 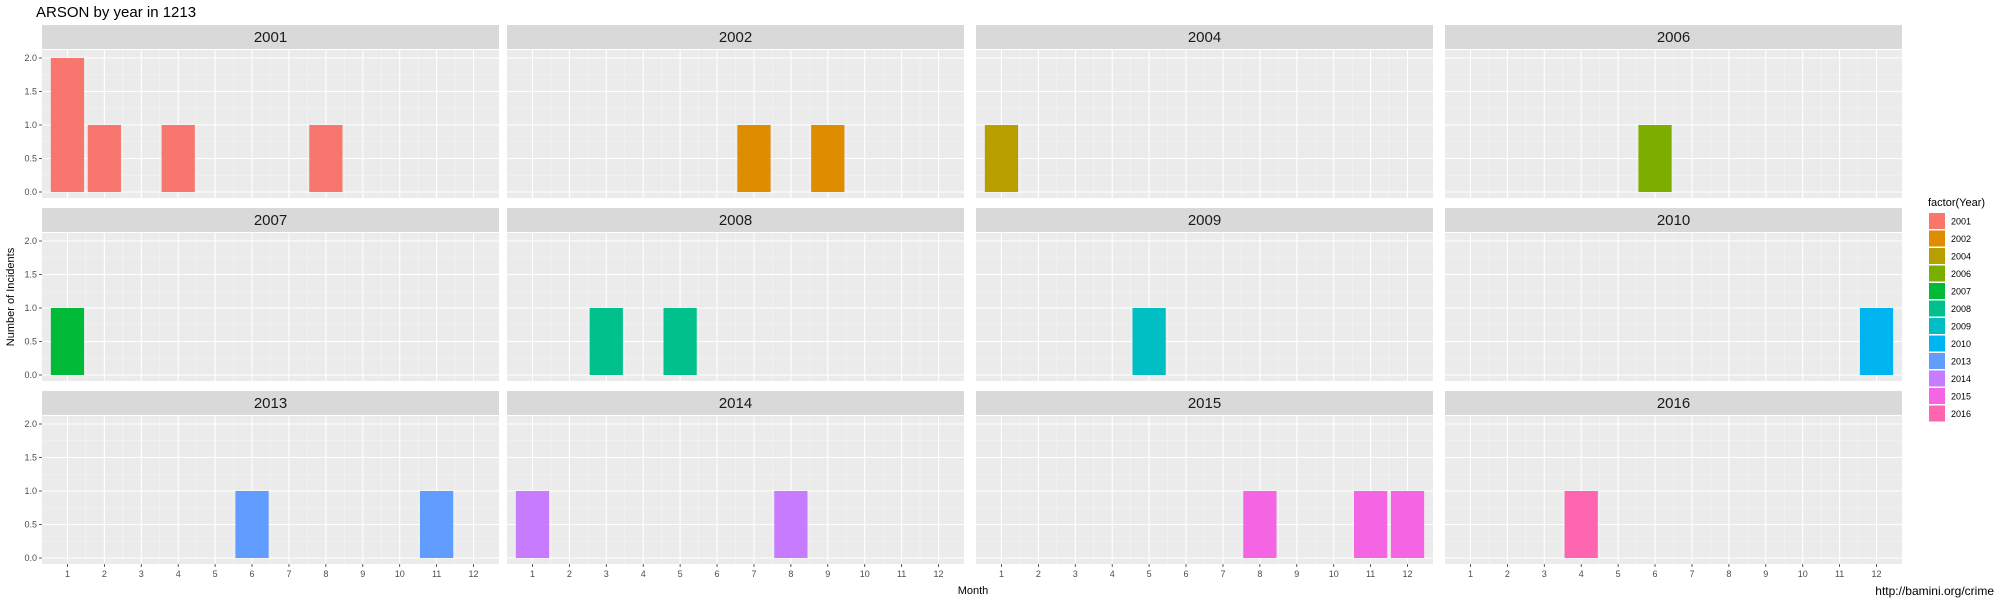 I want to click on legend-key-2016, so click(x=1937, y=413).